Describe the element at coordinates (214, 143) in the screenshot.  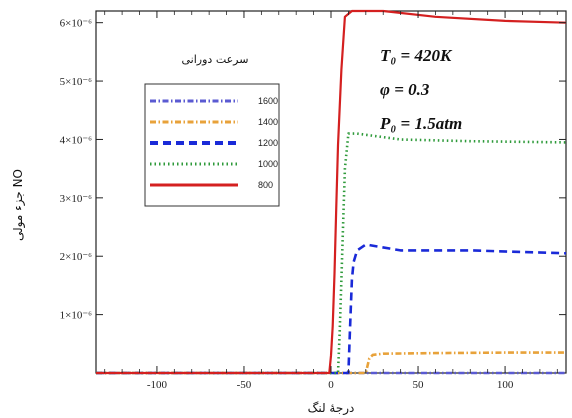
I see `legend-entries: 1600 1400 1200 1000 800` at that location.